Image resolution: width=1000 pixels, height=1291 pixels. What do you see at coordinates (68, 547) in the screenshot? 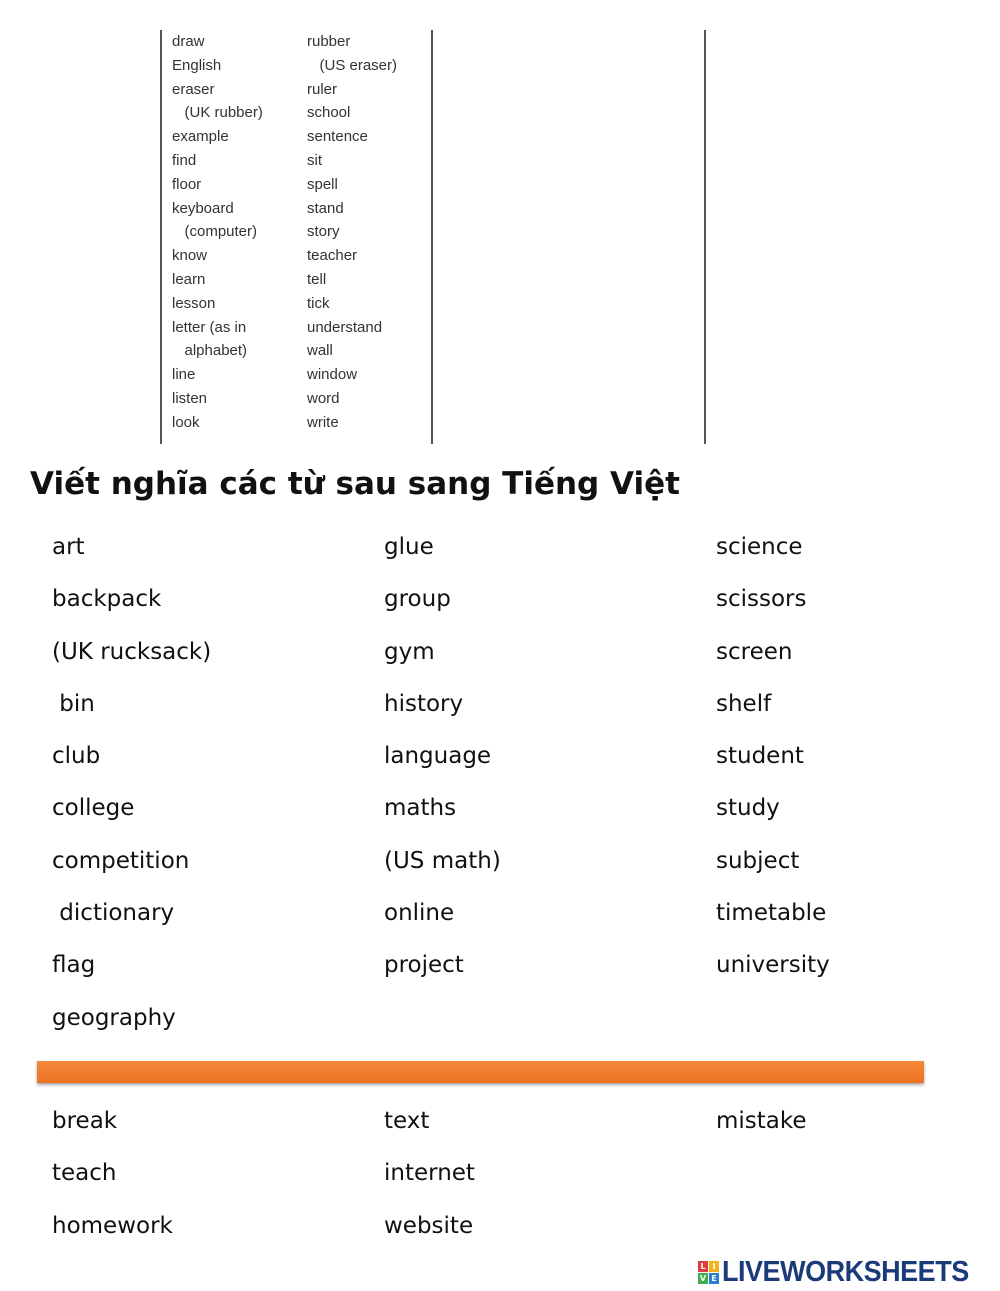
I see `word-item: art` at bounding box center [68, 547].